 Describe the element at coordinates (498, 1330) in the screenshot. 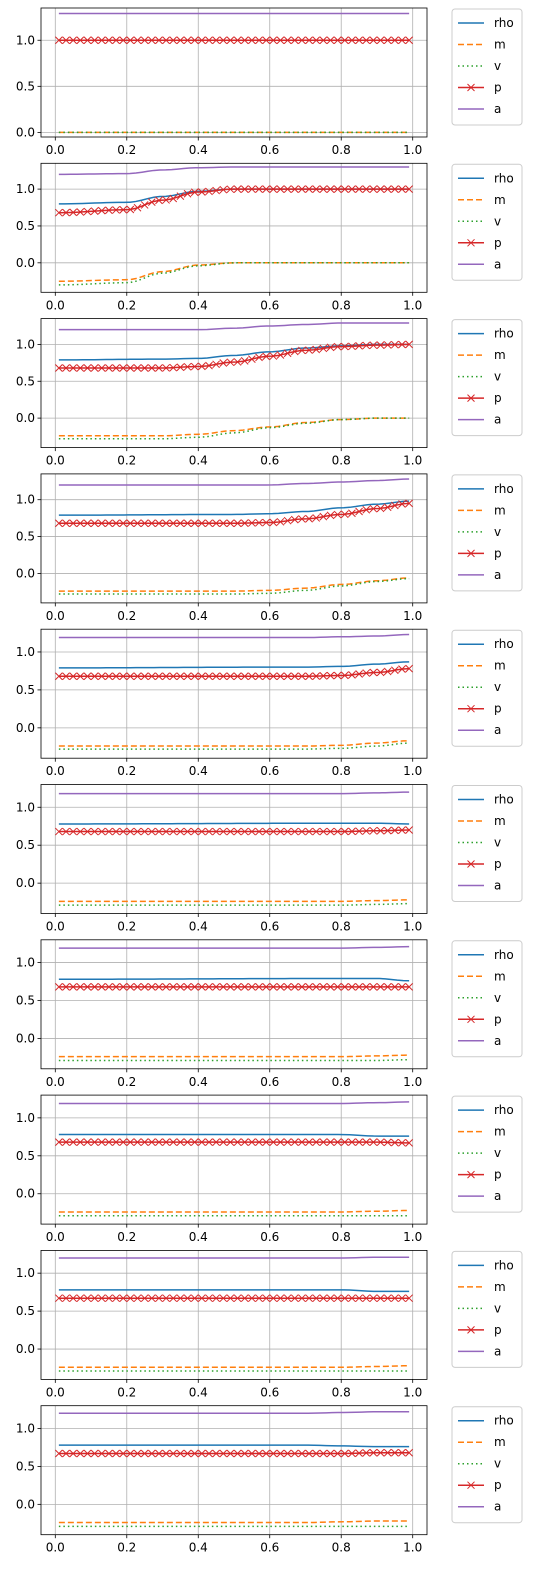

I see `legend-label-p: p` at that location.